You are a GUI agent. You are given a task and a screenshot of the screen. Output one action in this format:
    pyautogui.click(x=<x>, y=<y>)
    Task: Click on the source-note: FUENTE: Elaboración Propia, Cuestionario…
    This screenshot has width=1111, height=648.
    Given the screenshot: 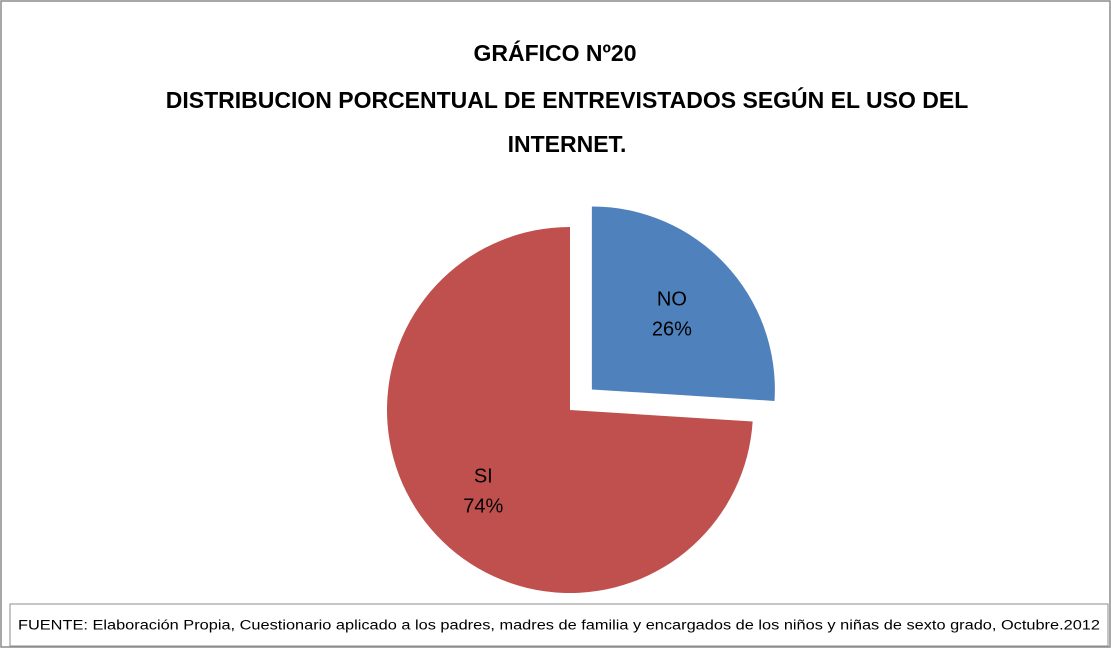 What is the action you would take?
    pyautogui.click(x=559, y=625)
    